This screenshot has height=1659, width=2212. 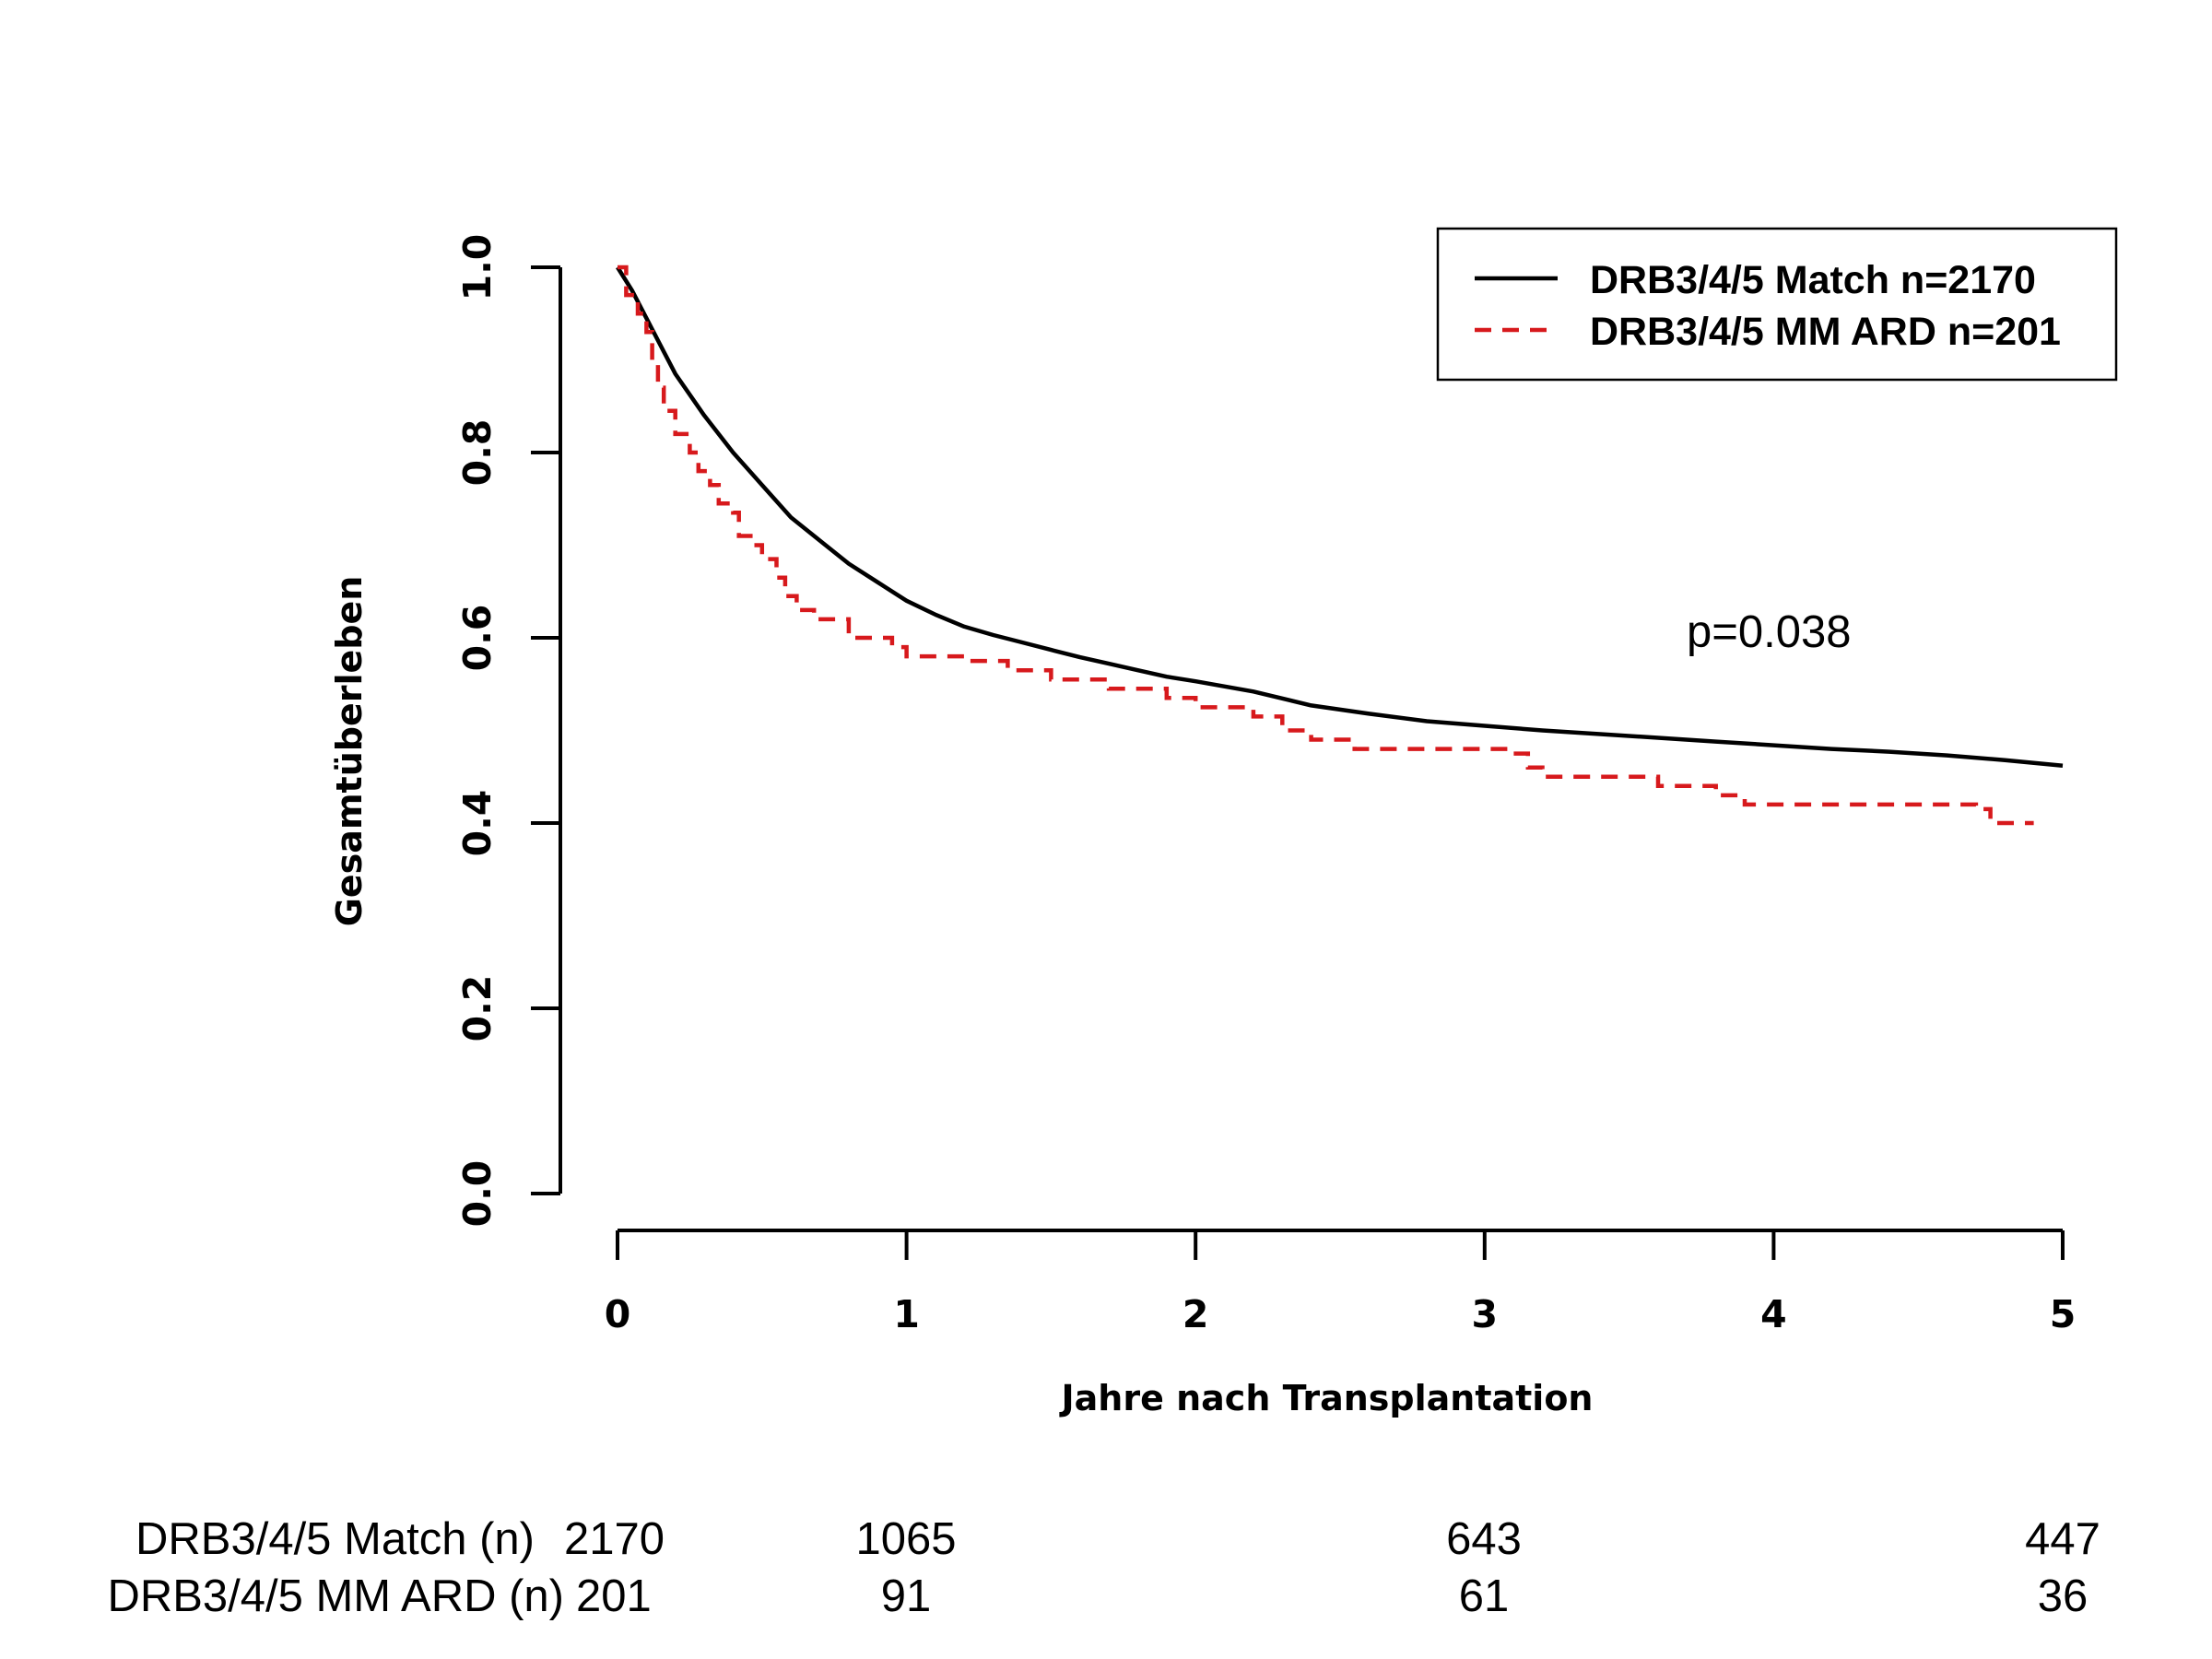 What do you see at coordinates (614, 1596) in the screenshot?
I see `risk-value: 201` at bounding box center [614, 1596].